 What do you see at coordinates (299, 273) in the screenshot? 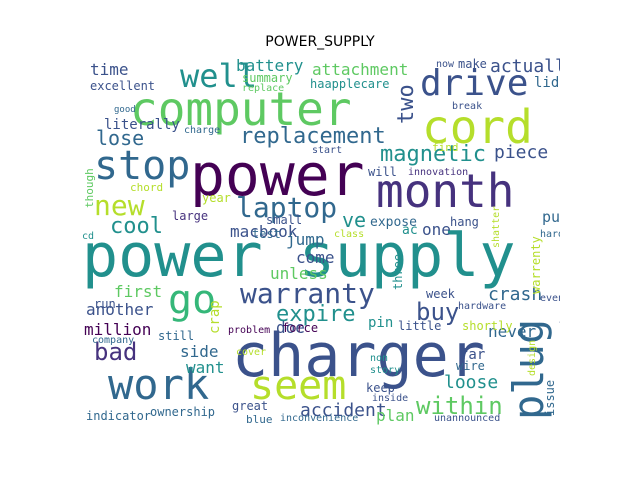
I see `word-unless: unless` at bounding box center [299, 273].